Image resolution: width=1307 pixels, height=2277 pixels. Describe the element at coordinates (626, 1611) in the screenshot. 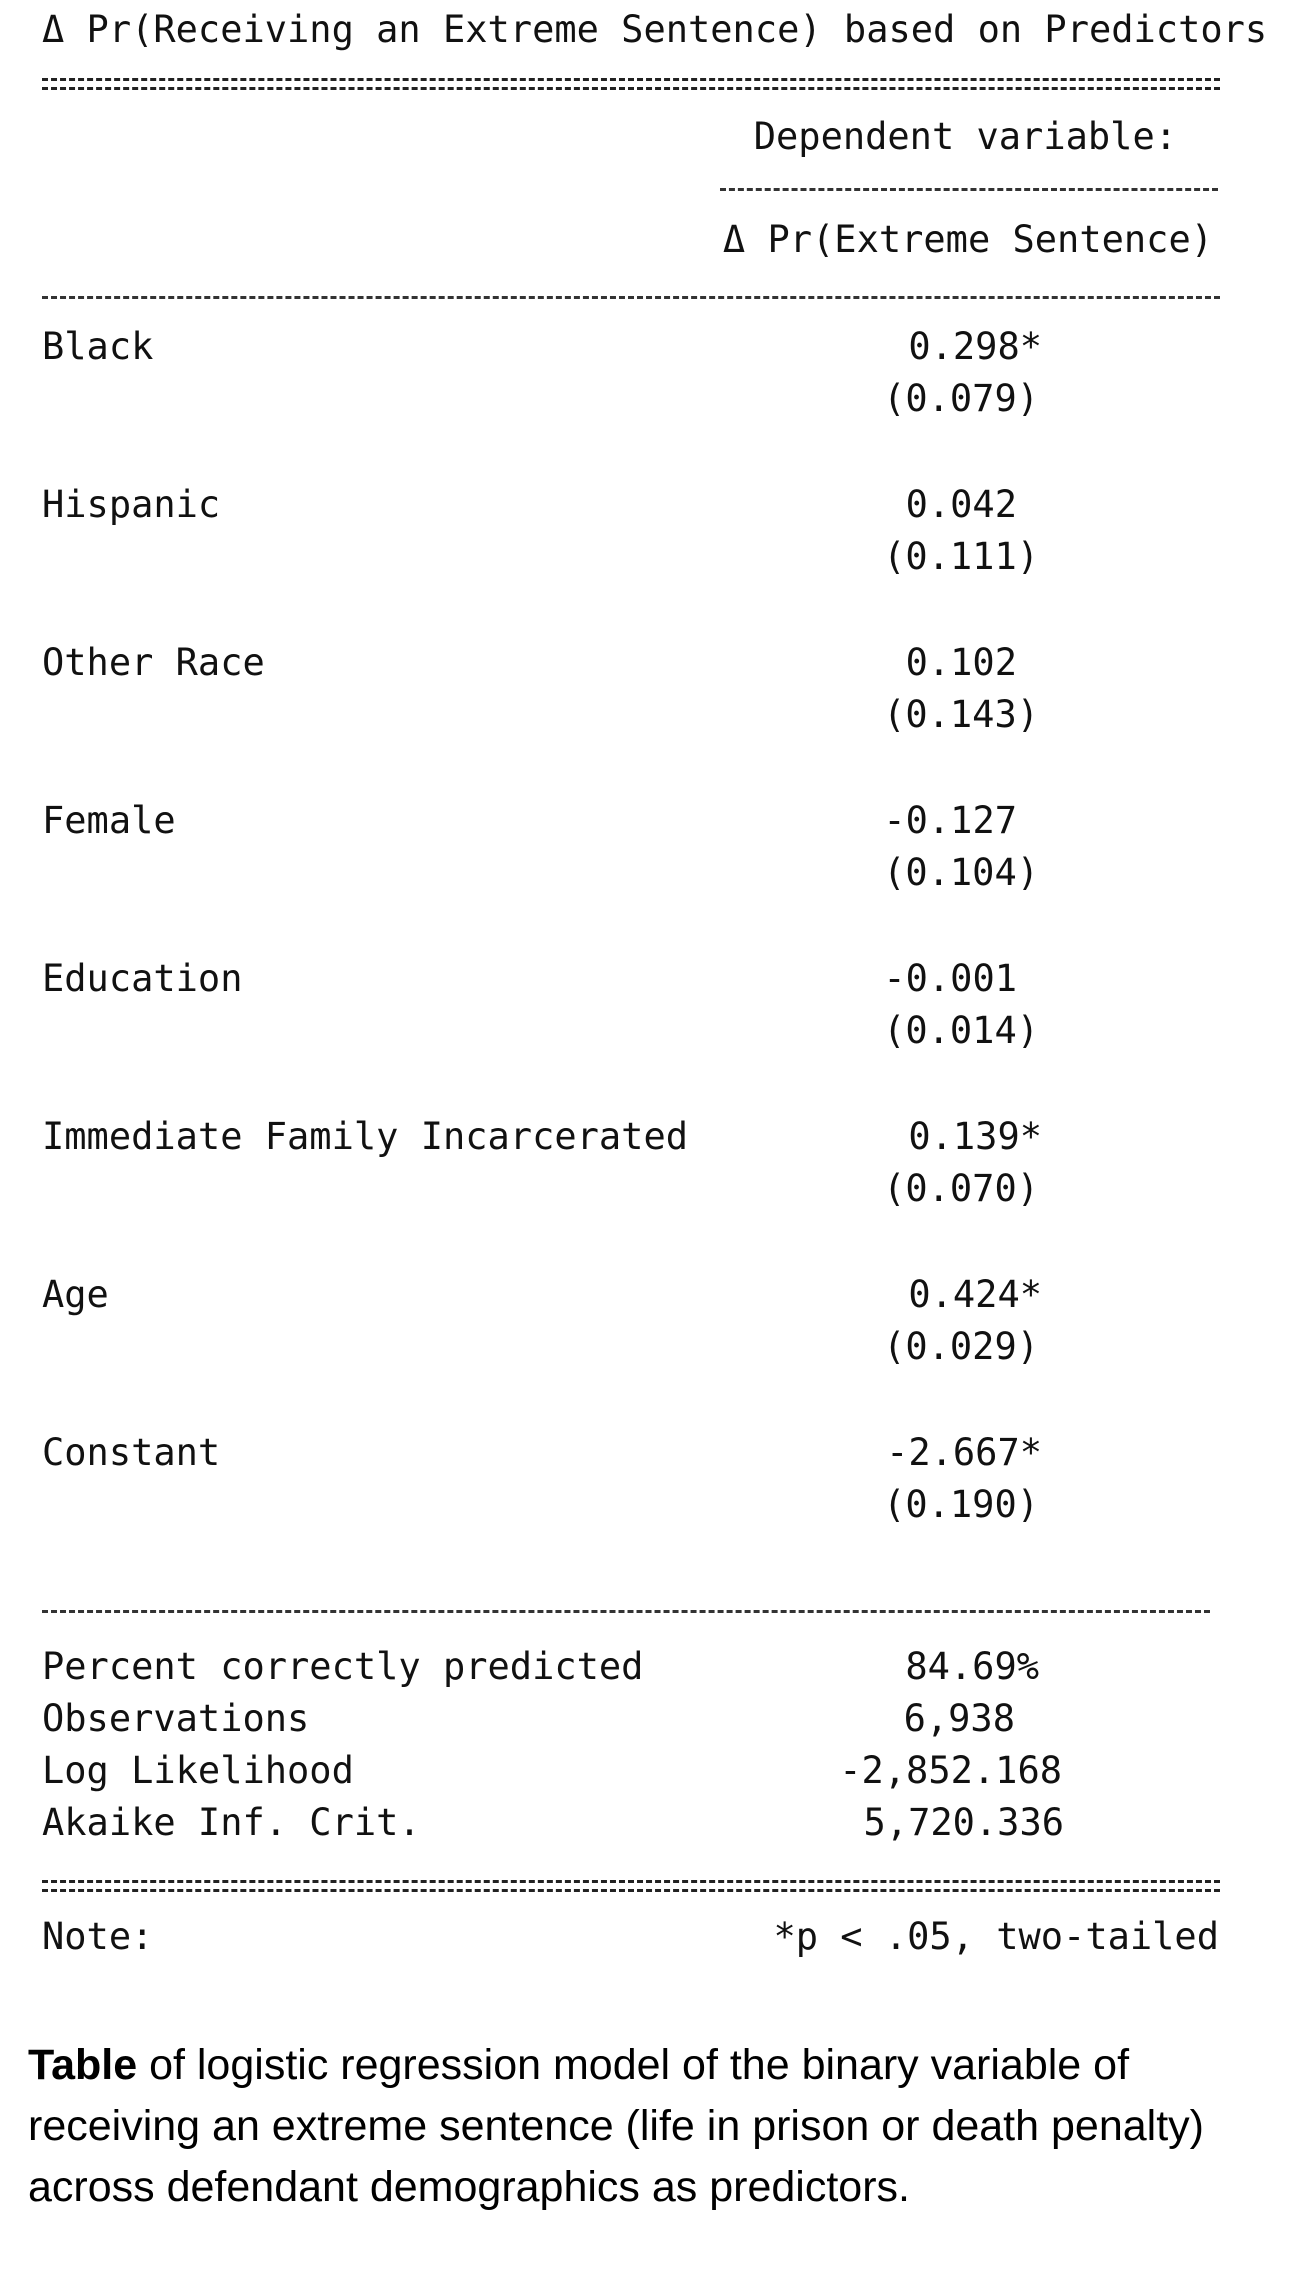

I see `stats-top-rule` at that location.